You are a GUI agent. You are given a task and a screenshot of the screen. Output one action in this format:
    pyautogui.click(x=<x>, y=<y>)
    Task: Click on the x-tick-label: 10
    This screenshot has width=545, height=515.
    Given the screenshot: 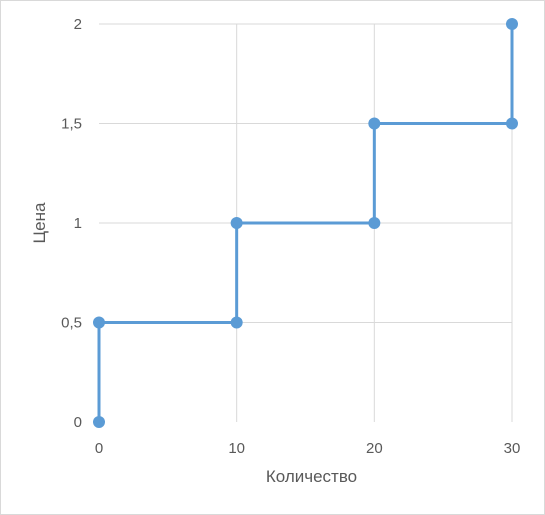 What is the action you would take?
    pyautogui.click(x=236, y=448)
    